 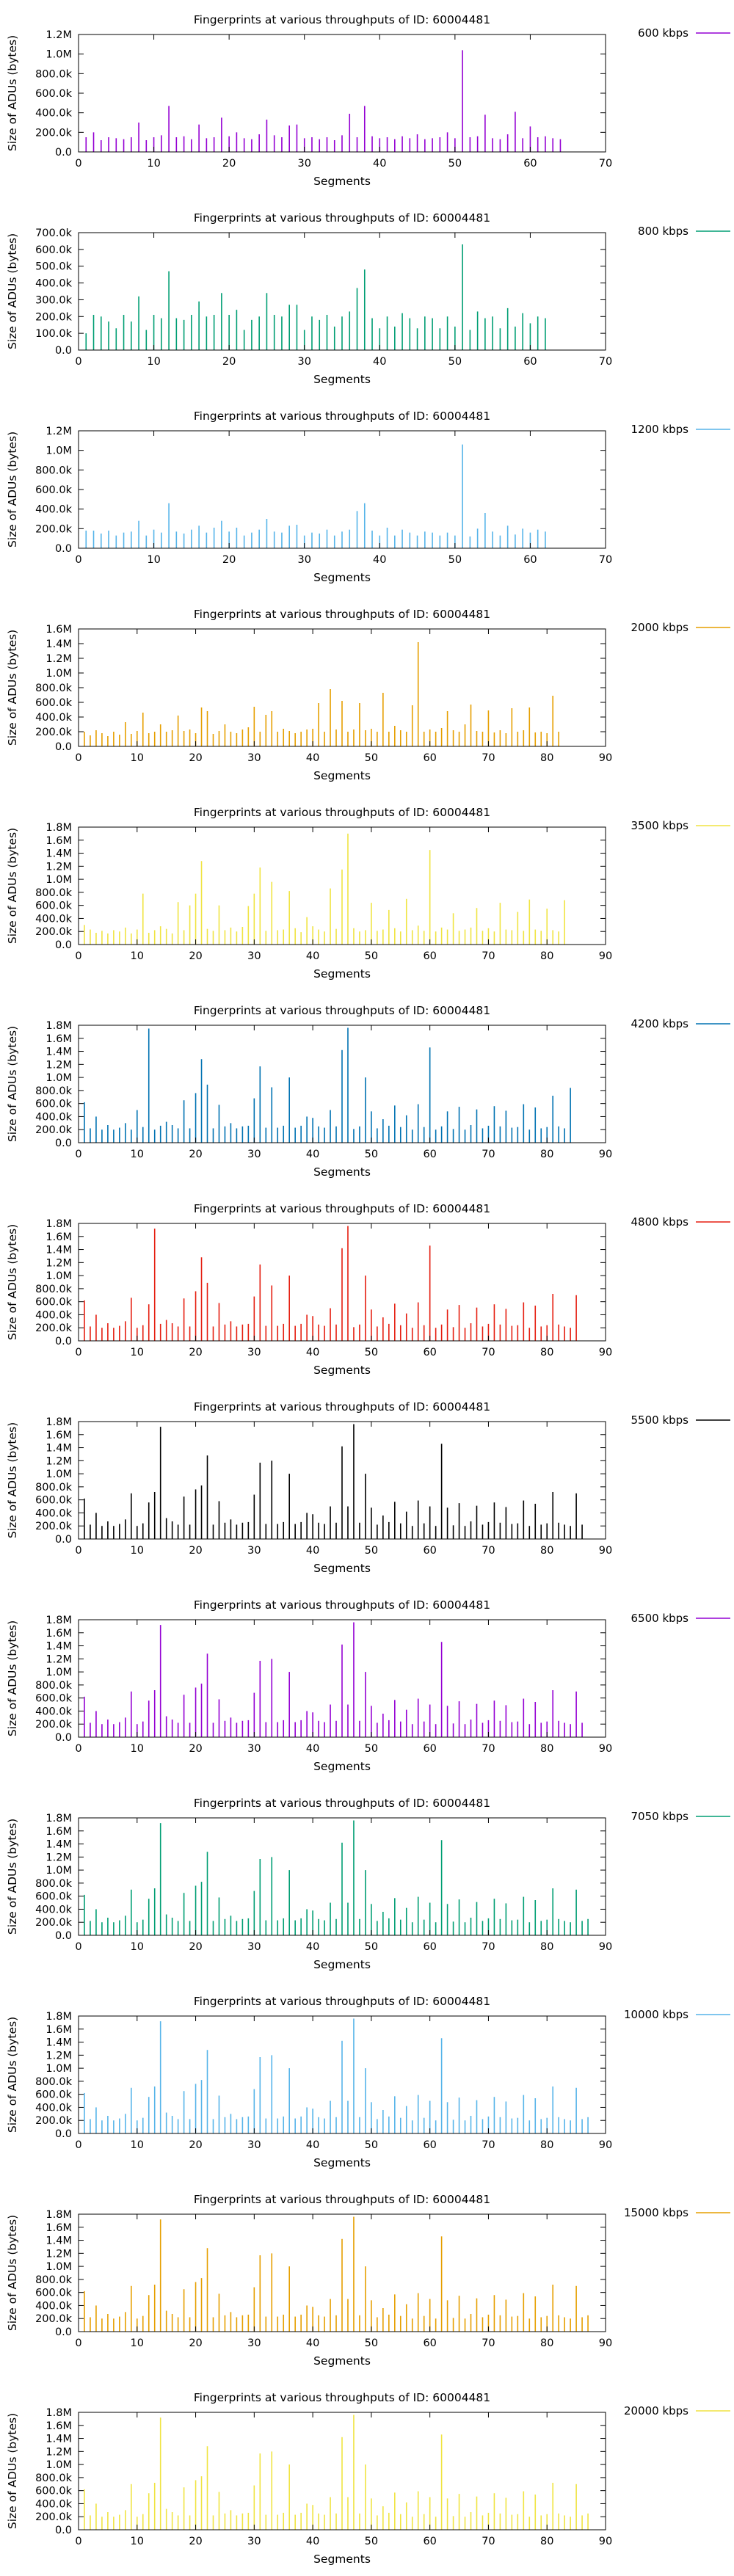 What do you see at coordinates (660, 429) in the screenshot?
I see `legend-label: 1200 kbps` at bounding box center [660, 429].